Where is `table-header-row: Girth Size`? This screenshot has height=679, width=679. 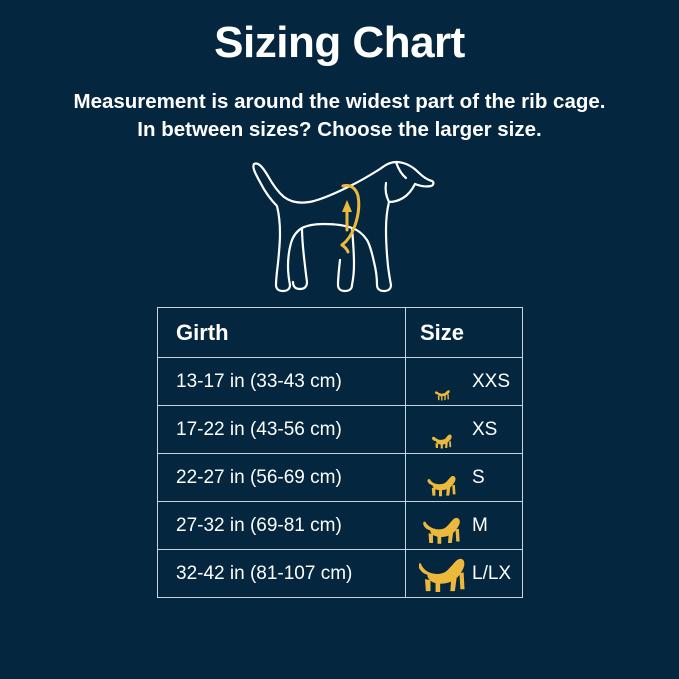
table-header-row: Girth Size is located at coordinates (340, 333).